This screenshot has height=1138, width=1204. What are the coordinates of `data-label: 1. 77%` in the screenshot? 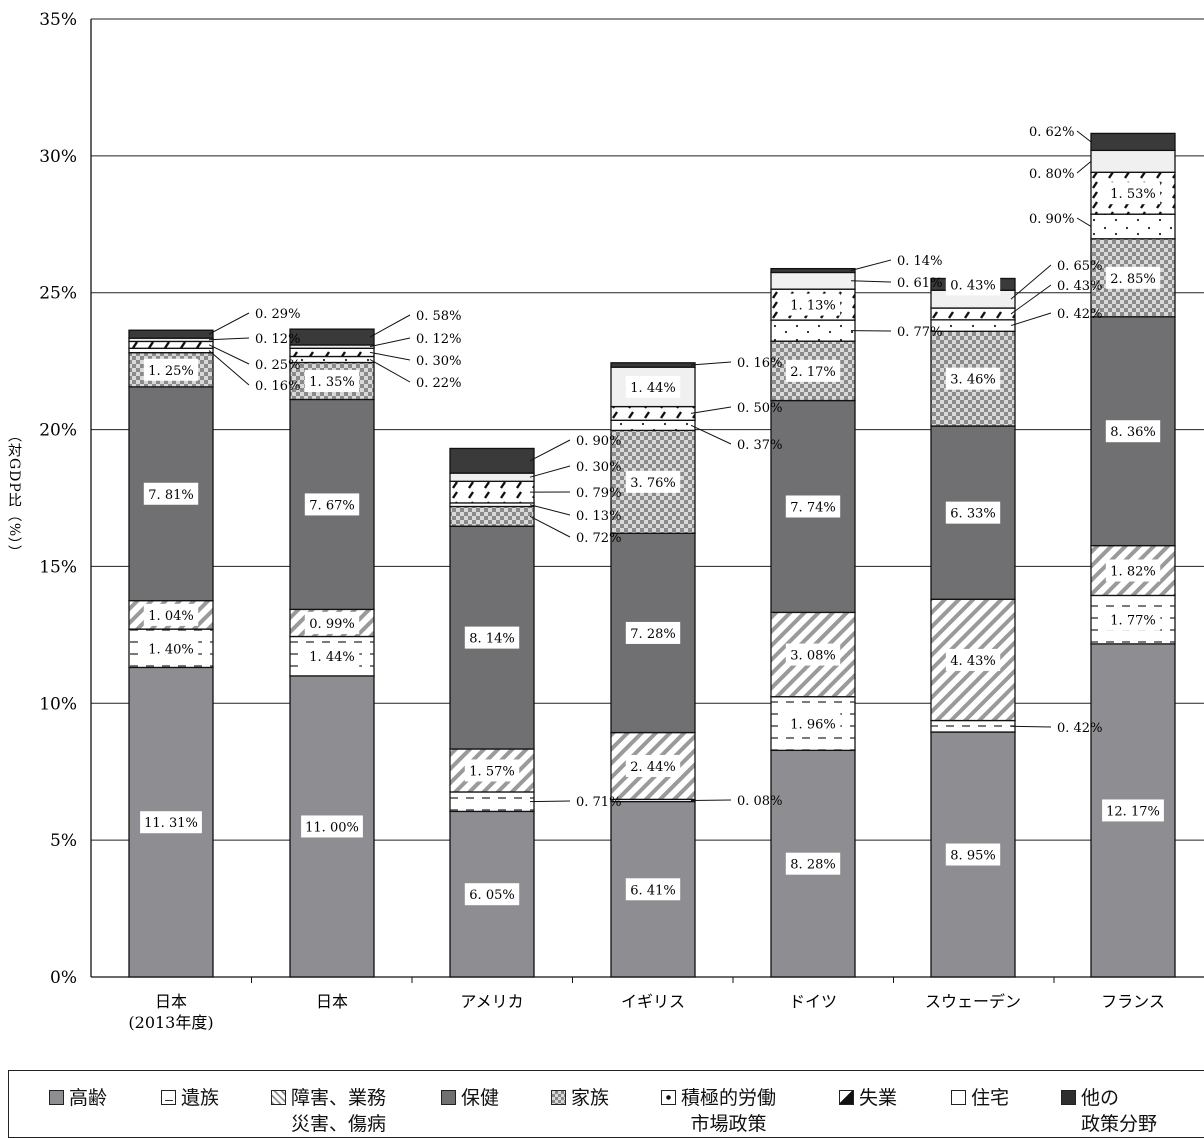 It's located at (1132, 621).